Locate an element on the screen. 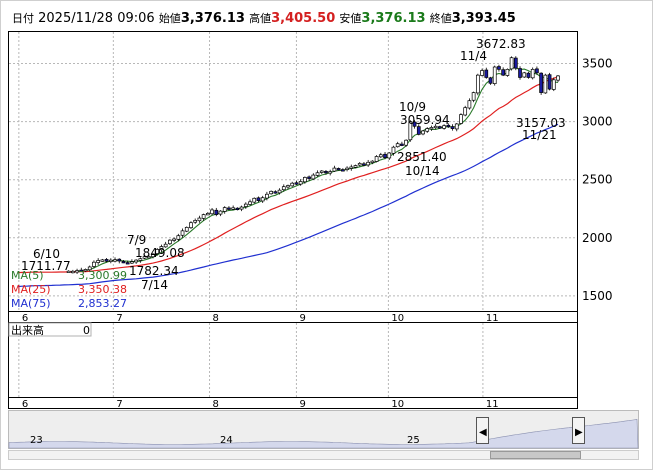  annotation-value: 1849.08 is located at coordinates (160, 253).